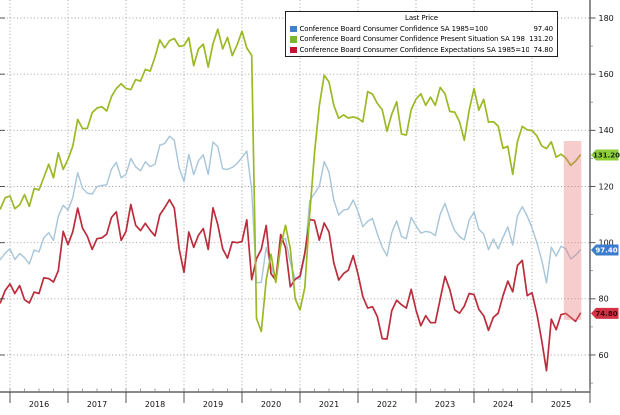 Image resolution: width=620 pixels, height=415 pixels. Describe the element at coordinates (387, 404) in the screenshot. I see `x-year-label: 2022` at that location.